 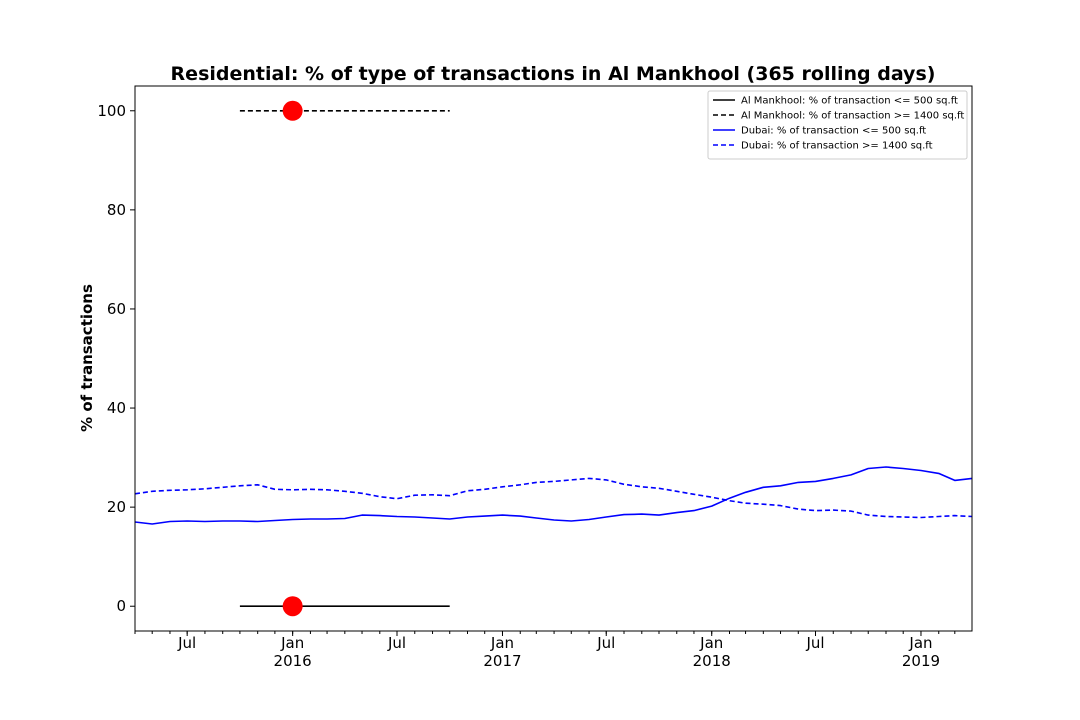 I want to click on y-tick-label: 100, so click(x=111, y=111).